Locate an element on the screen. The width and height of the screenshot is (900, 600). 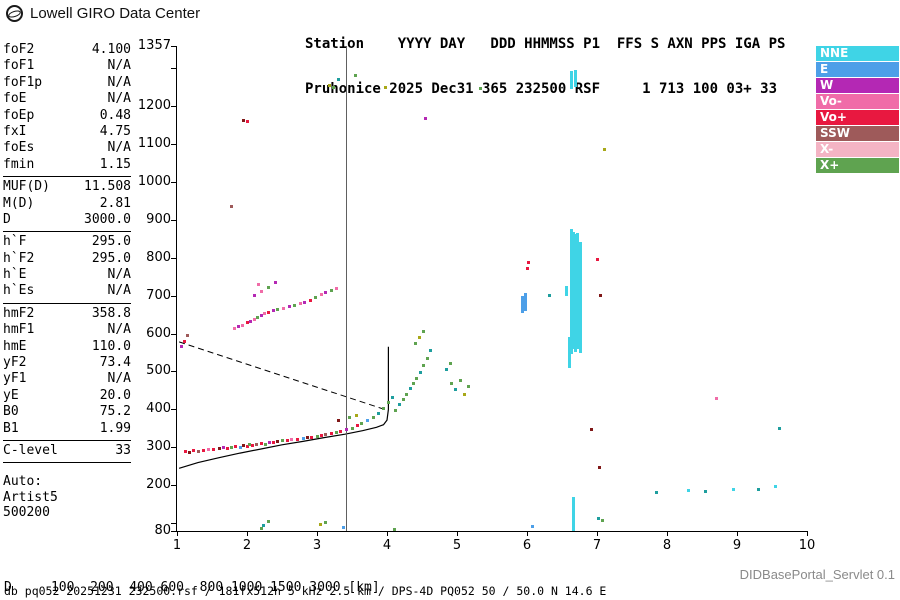
param-label: hmE is located at coordinates (15, 346).